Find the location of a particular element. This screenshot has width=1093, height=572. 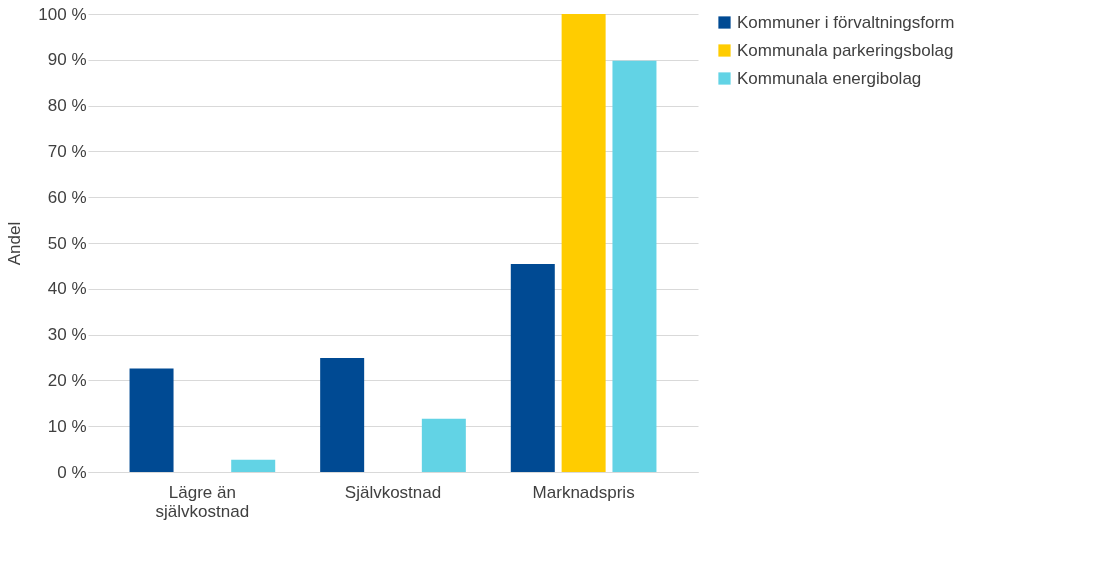

y-tick-label: 20 % is located at coordinates (67, 380).